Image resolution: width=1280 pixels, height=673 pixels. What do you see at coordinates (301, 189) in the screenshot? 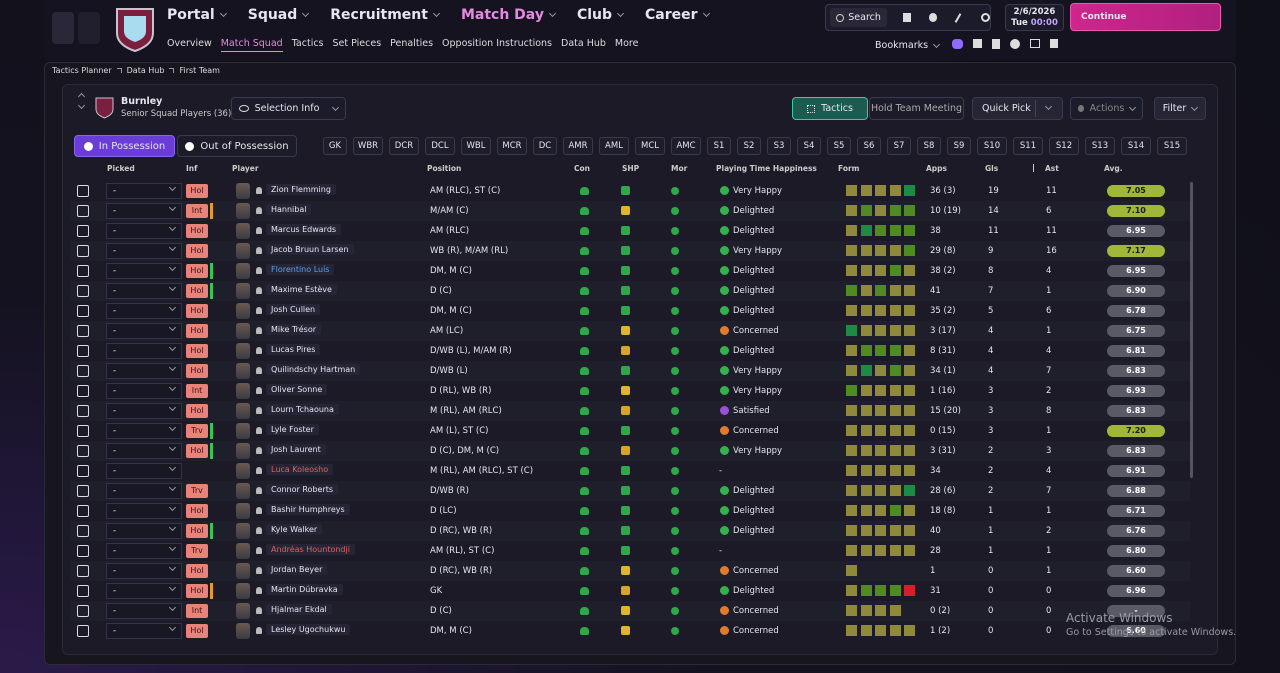
I see `player-name: Zion Flemming` at bounding box center [301, 189].